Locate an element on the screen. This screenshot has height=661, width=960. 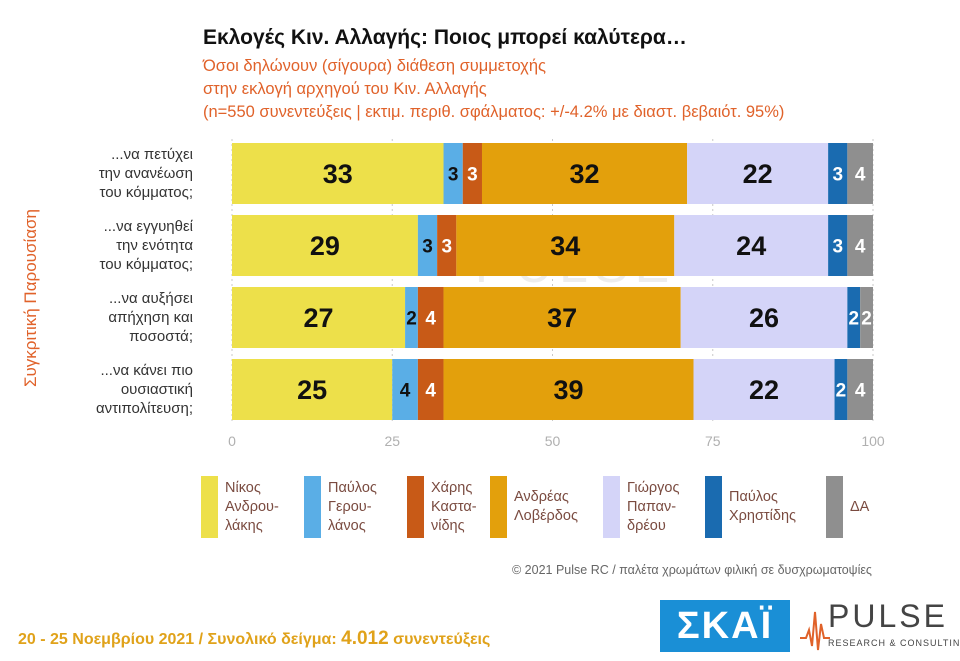
legend-label: Παύλος Γερου-λάνος is located at coordinates (352, 507).